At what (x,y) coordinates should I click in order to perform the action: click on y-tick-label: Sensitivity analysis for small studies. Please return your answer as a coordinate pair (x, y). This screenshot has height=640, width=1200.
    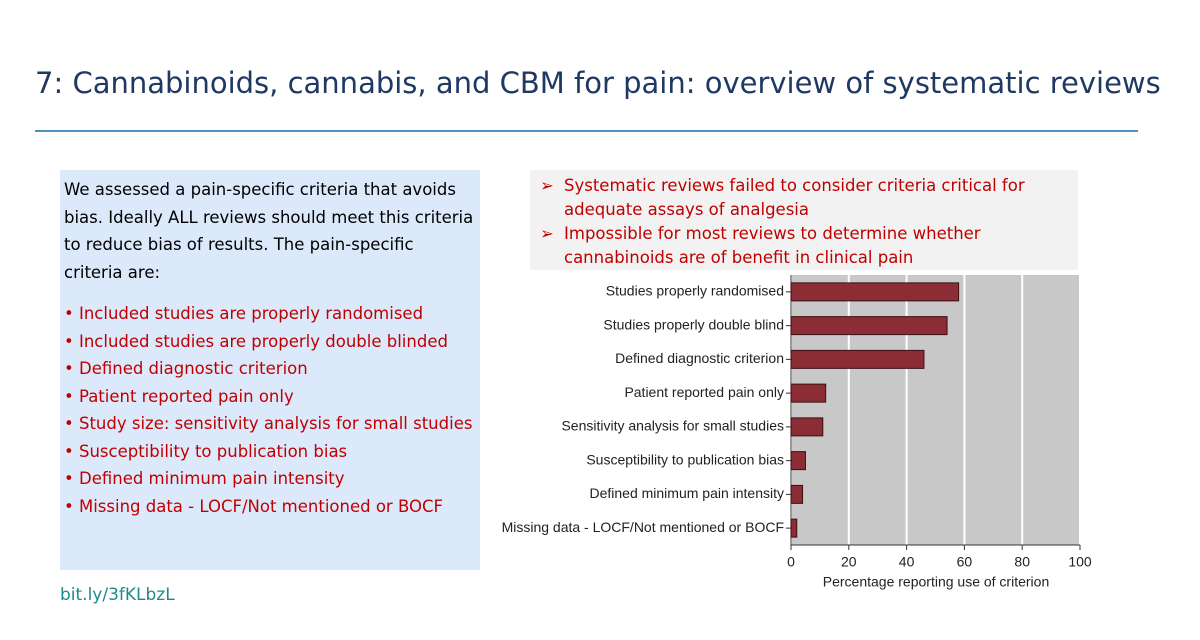
    Looking at the image, I should click on (672, 426).